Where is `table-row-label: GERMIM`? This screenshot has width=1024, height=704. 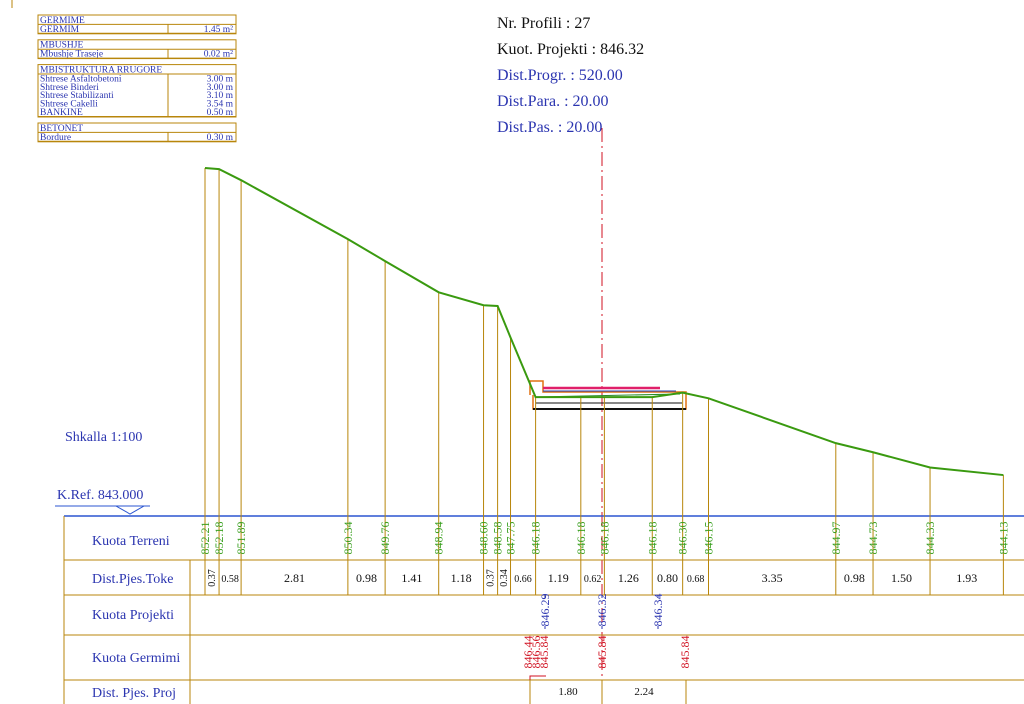
table-row-label: GERMIM is located at coordinates (60, 30).